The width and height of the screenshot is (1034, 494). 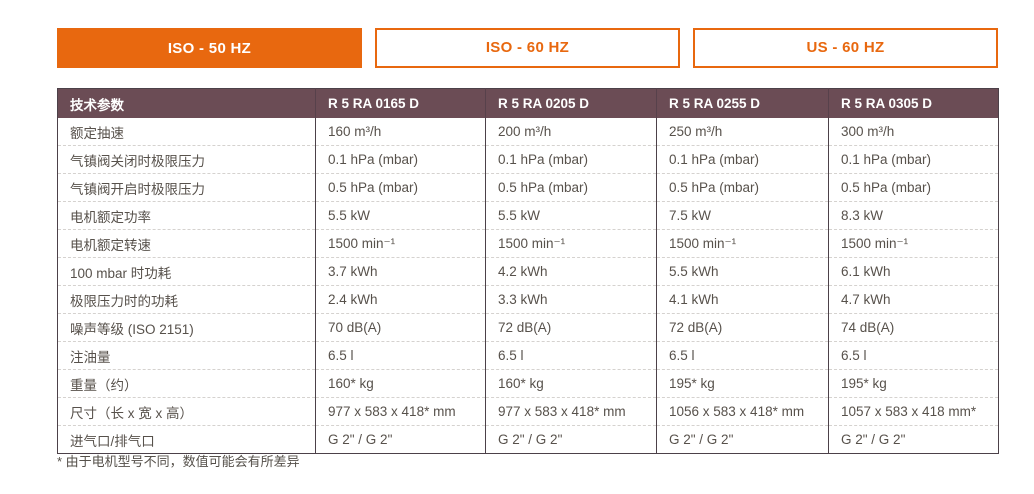 What do you see at coordinates (186, 271) in the screenshot?
I see `param-label: 100 mbar 时功耗` at bounding box center [186, 271].